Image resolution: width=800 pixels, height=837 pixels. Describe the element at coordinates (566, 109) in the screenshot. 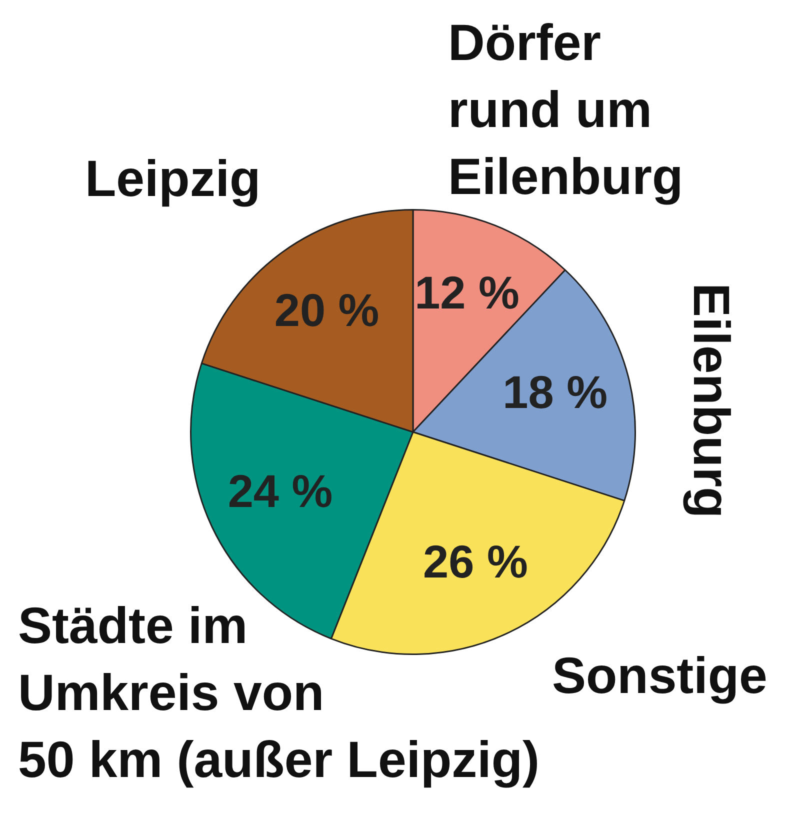

I see `slice-label: Dörfer rund um Eilenburg` at that location.